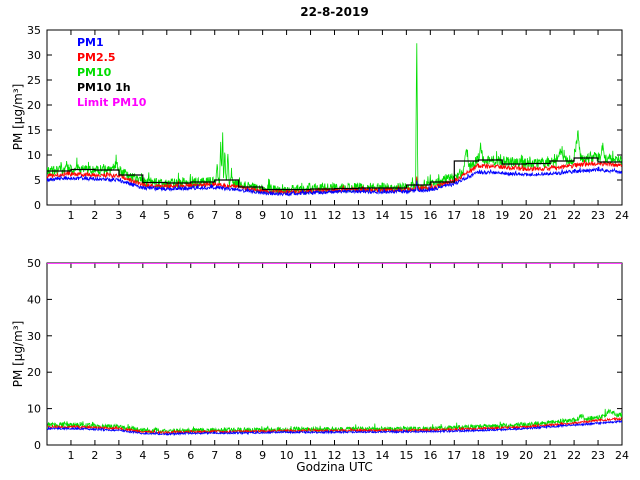 The height and width of the screenshot is (480, 640). I want to click on bottom-x-axis-label: Godzina UTC, so click(334, 467).